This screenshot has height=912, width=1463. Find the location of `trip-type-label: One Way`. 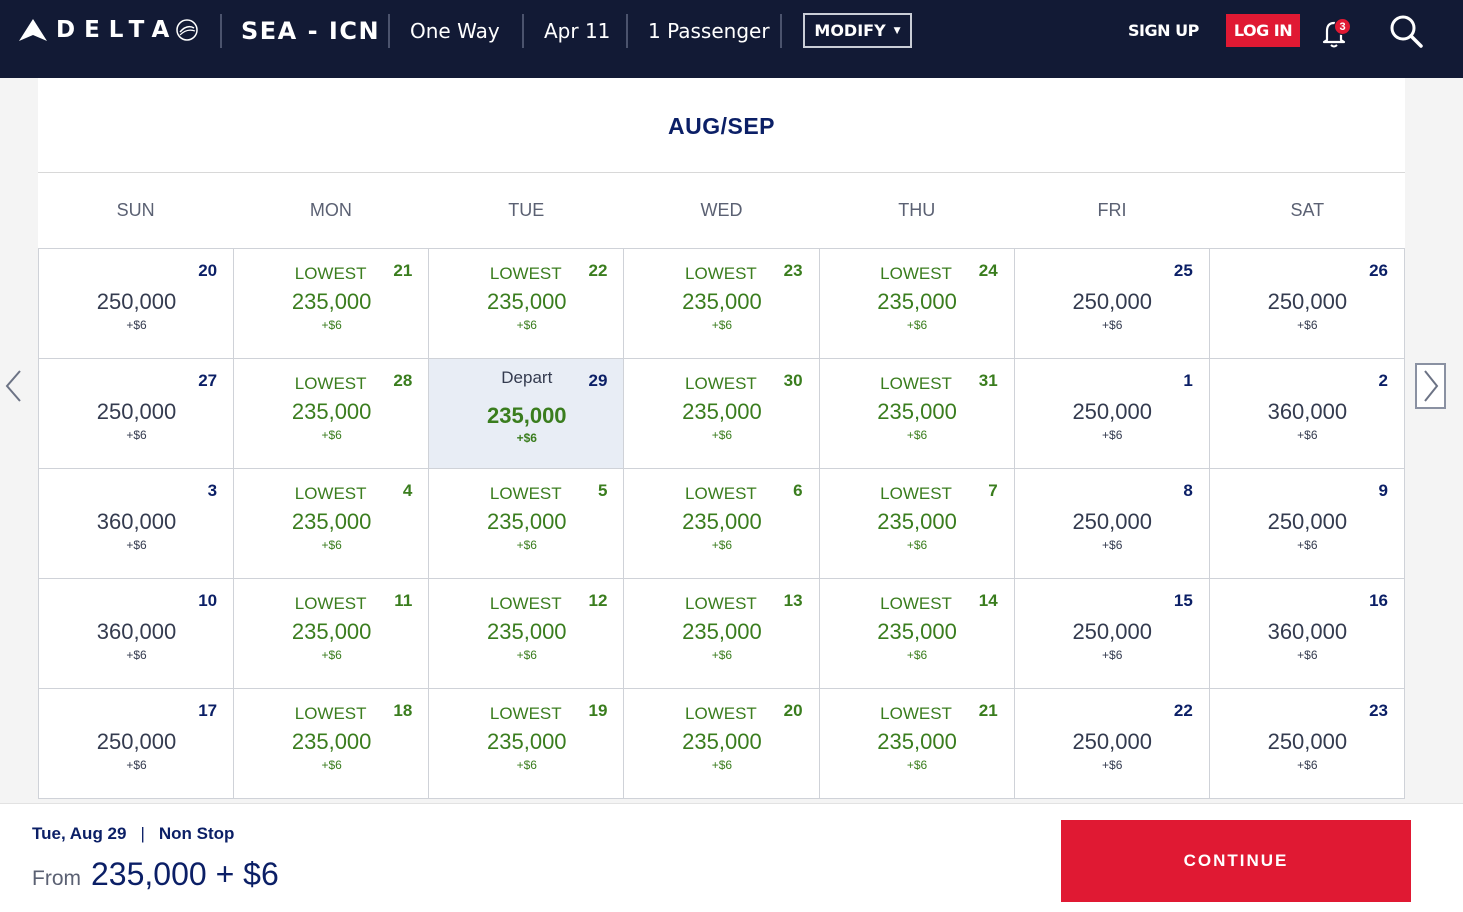

trip-type-label: One Way is located at coordinates (455, 31).